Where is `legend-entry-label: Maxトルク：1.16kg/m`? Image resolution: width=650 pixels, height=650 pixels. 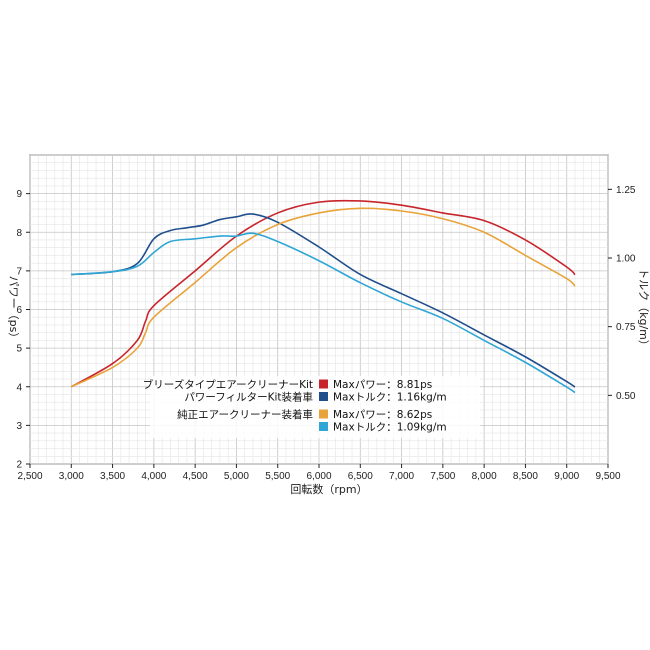 legend-entry-label: Maxトルク：1.16kg/m is located at coordinates (390, 398).